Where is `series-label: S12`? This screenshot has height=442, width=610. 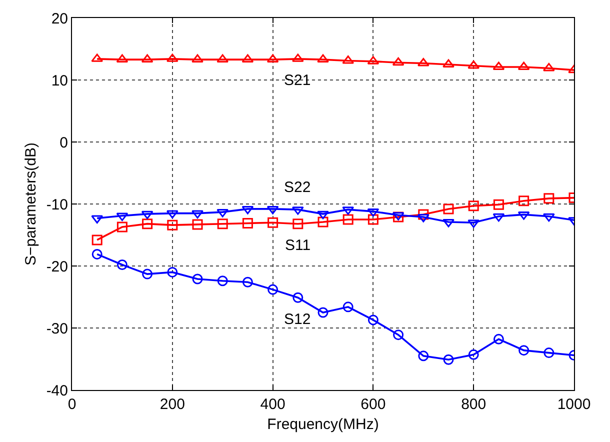
series-label: S12 is located at coordinates (297, 319).